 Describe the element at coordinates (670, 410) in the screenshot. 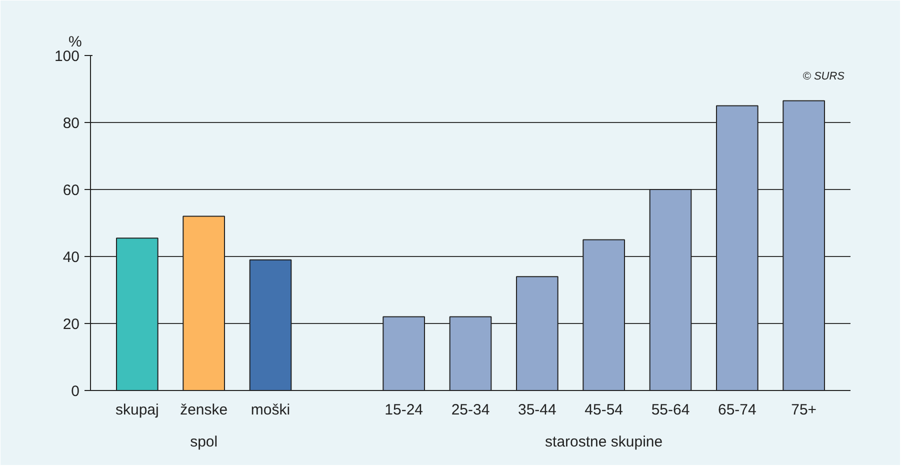

I see `x-tick-label: 55-64` at that location.